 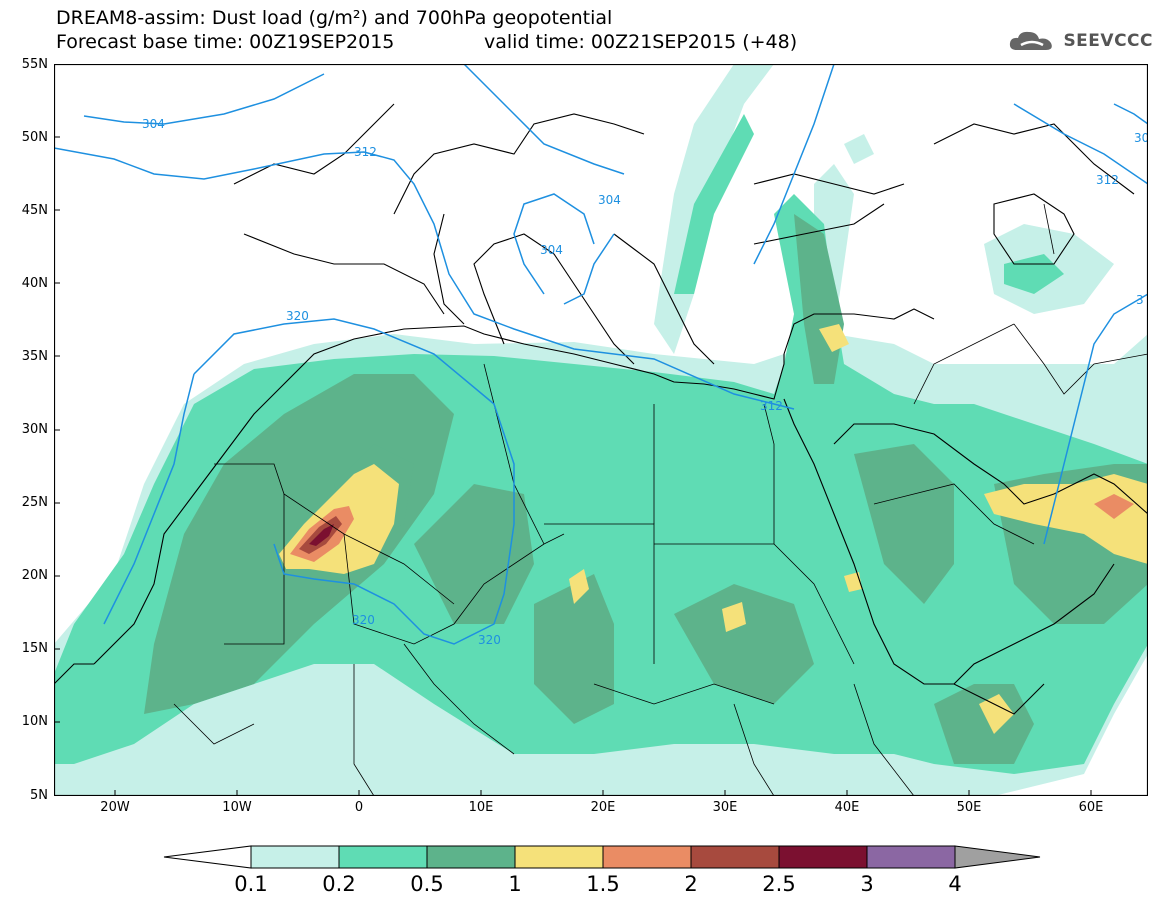 I want to click on lat-label: 15N, so click(x=34, y=648).